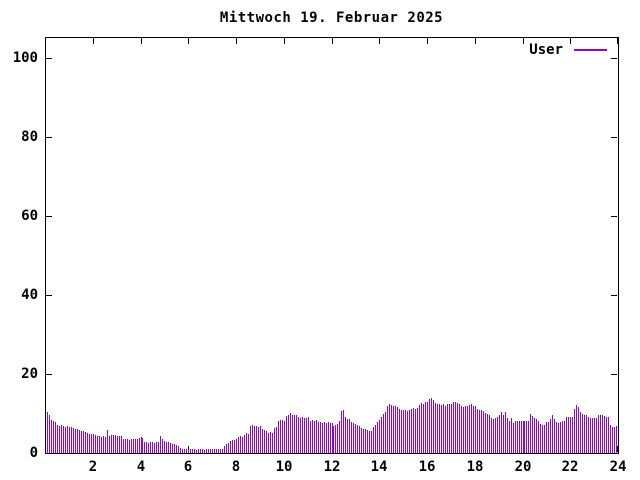 This screenshot has width=640, height=480. I want to click on legend-line-sample, so click(590, 50).